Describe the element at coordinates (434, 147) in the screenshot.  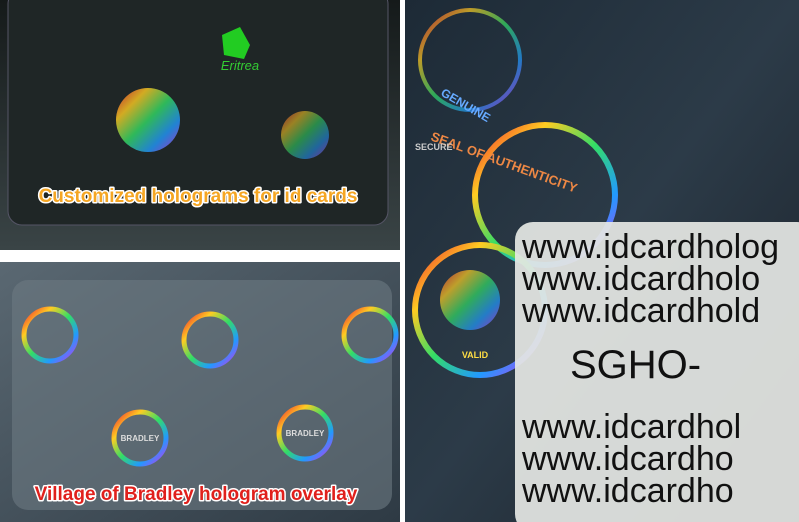
I see `hologram-text: SECURE` at that location.